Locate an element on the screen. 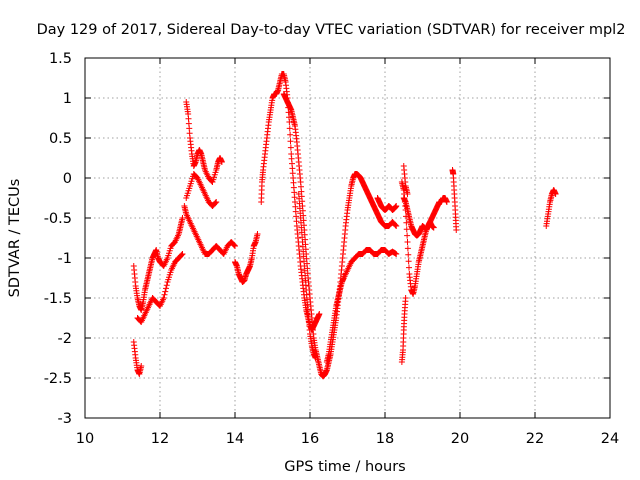 This screenshot has width=640, height=480. y-axis-label: SDTVAR / TECUs is located at coordinates (15, 238).